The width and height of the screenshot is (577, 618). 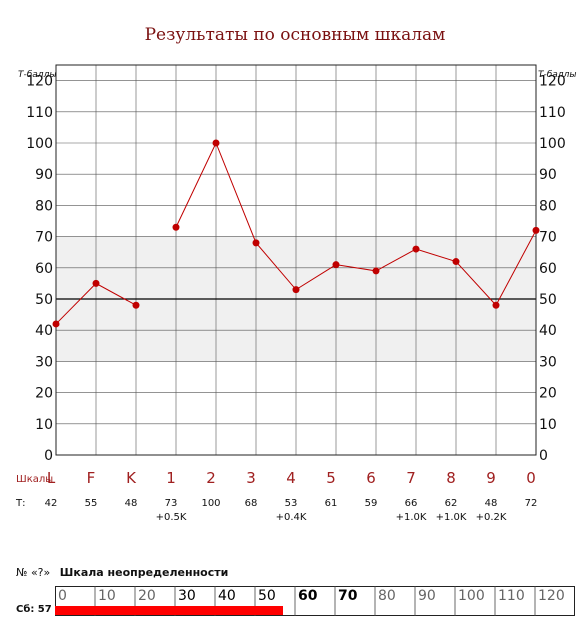 I want to click on t-value-label: 66, so click(x=411, y=503).